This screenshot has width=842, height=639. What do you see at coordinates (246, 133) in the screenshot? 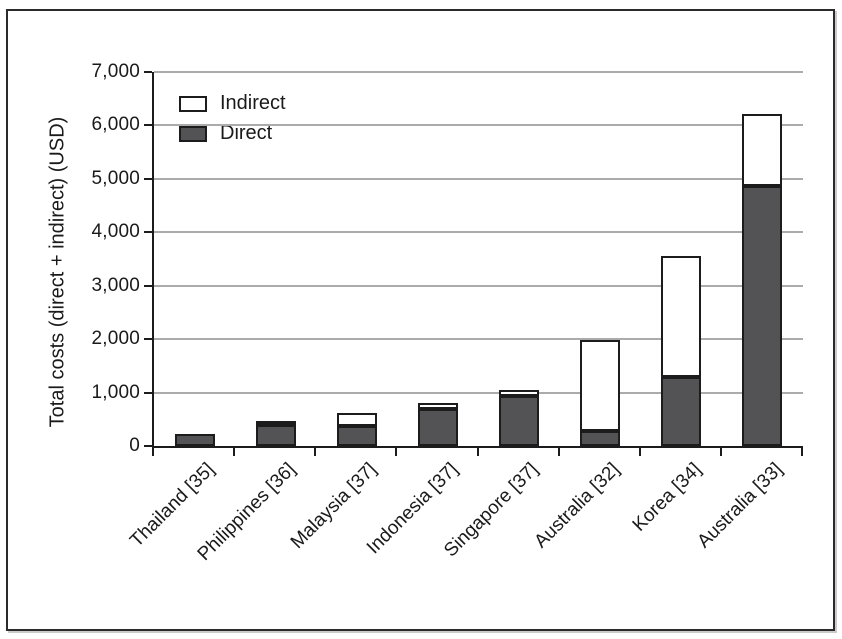
I see `legend-label: Direct` at bounding box center [246, 133].